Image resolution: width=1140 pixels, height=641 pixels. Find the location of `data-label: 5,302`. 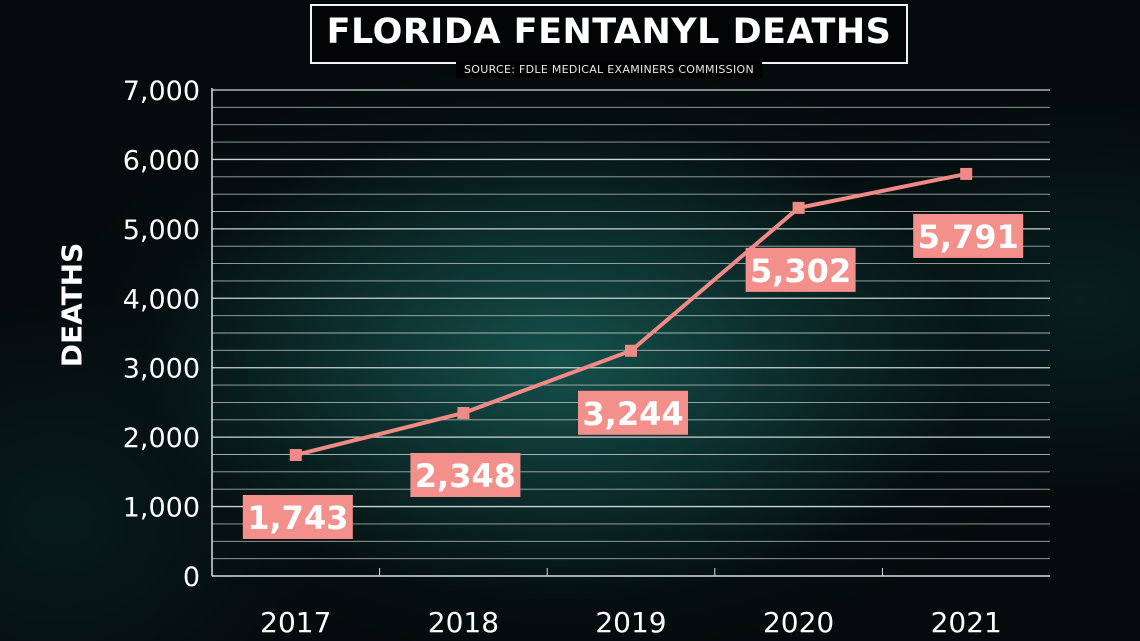

data-label: 5,302 is located at coordinates (800, 271).